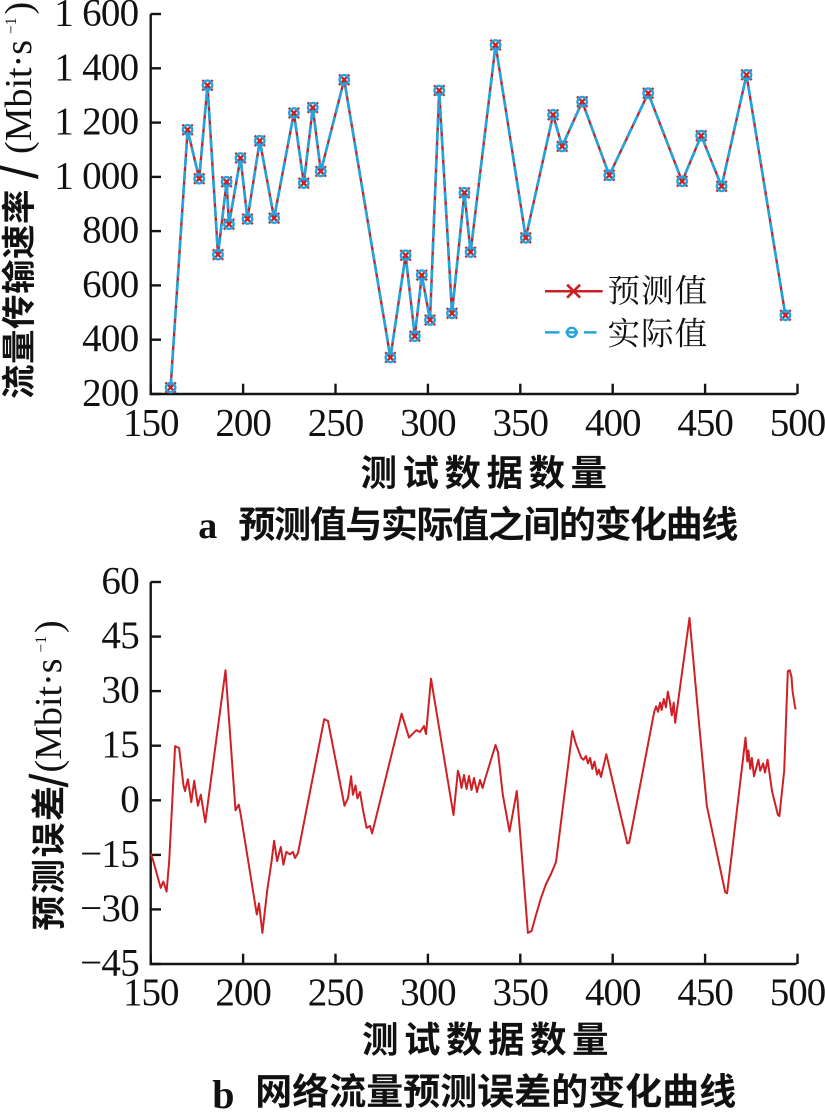  Describe the element at coordinates (96, 121) in the screenshot. I see `svg-text: 1 200` at that location.